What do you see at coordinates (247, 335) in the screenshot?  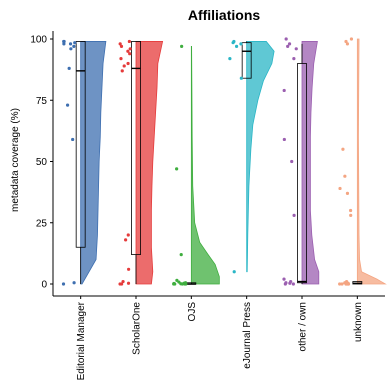 I see `x-tick-label: eJournal Press` at bounding box center [247, 335].